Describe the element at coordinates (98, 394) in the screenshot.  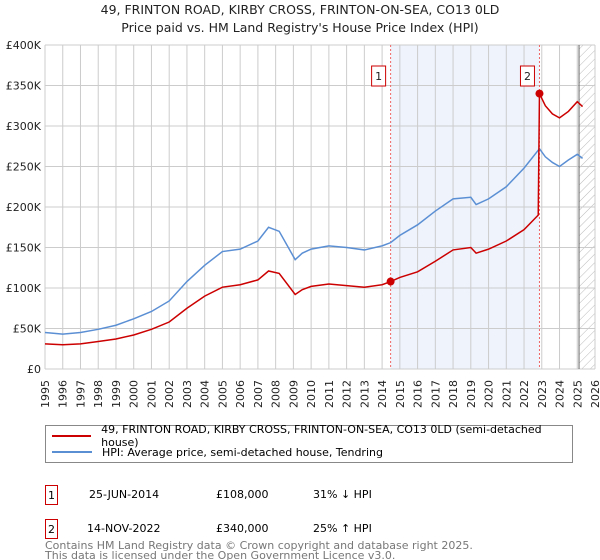
I see `x-tick-label: 1998` at that location.